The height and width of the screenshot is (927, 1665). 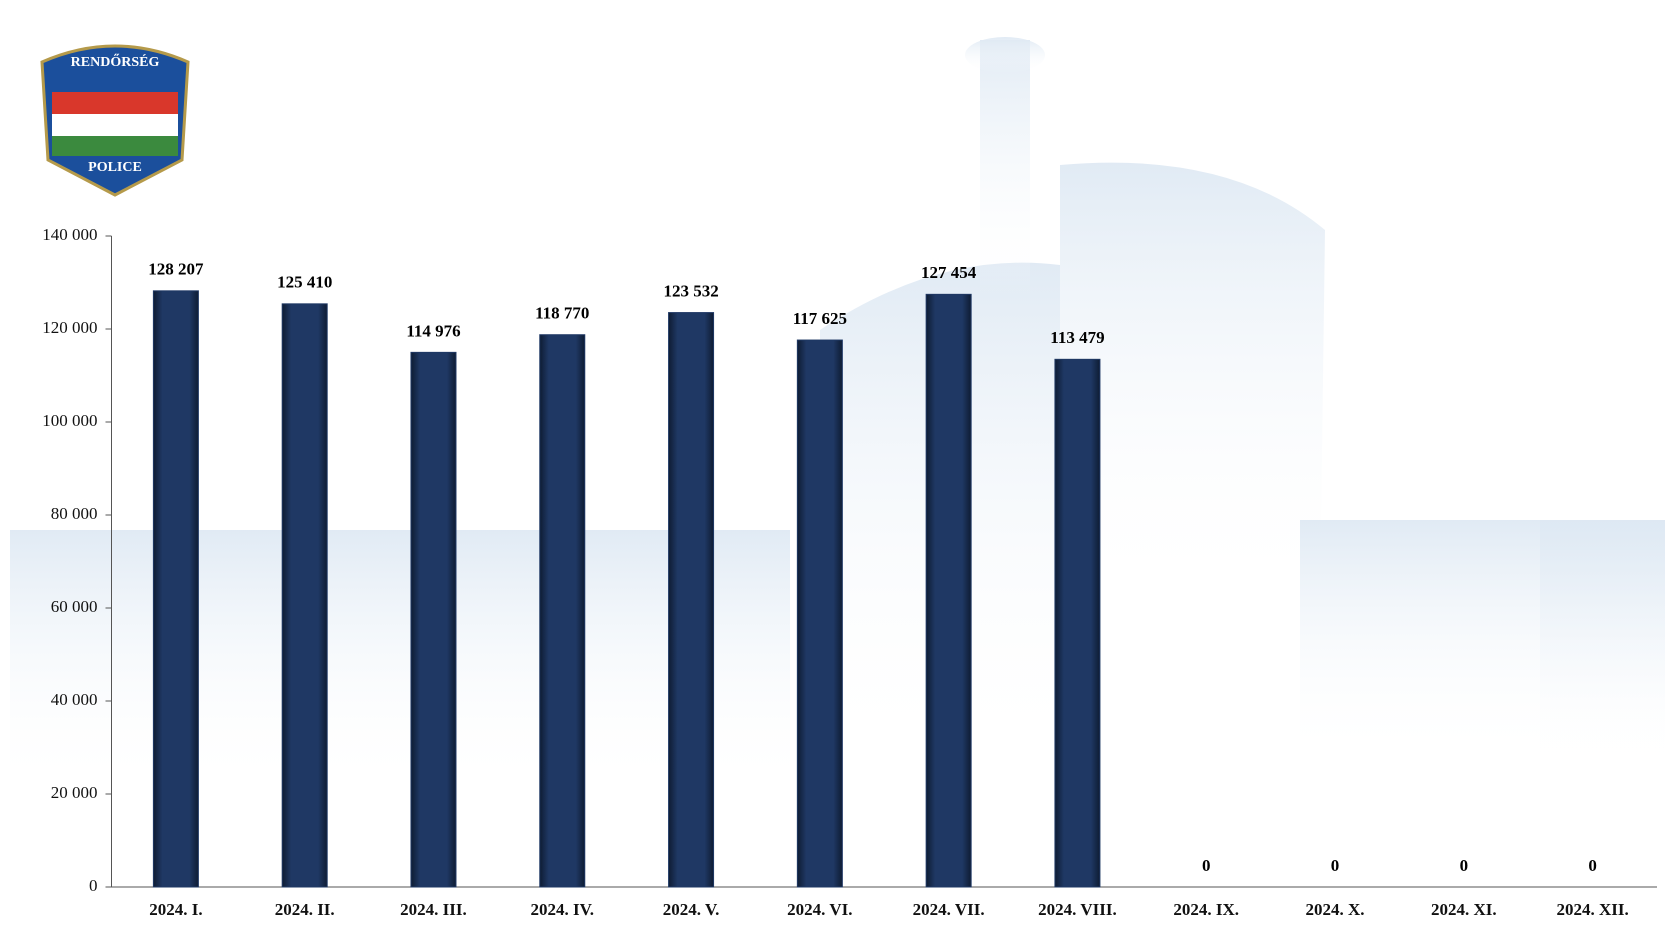 I want to click on y-tick-label: 0, so click(x=93, y=885).